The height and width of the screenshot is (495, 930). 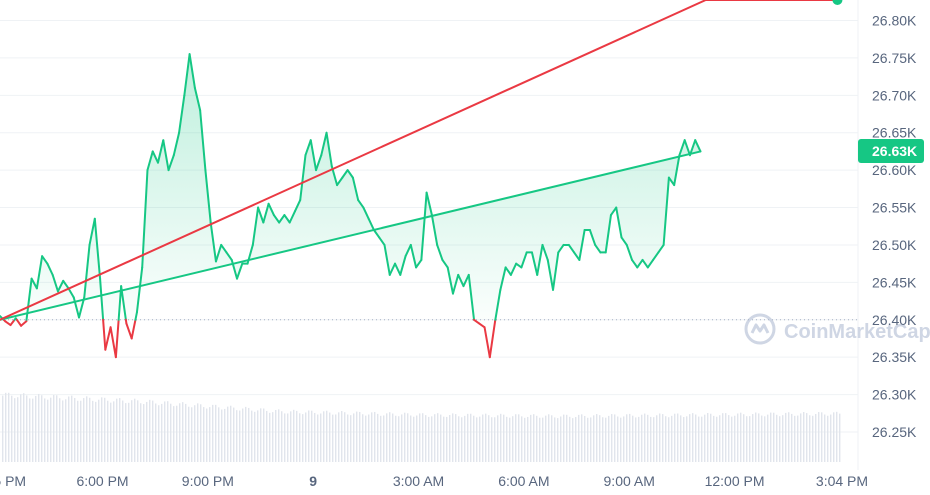 What do you see at coordinates (102, 481) in the screenshot?
I see `x-tick-label: 6:00 PM` at bounding box center [102, 481].